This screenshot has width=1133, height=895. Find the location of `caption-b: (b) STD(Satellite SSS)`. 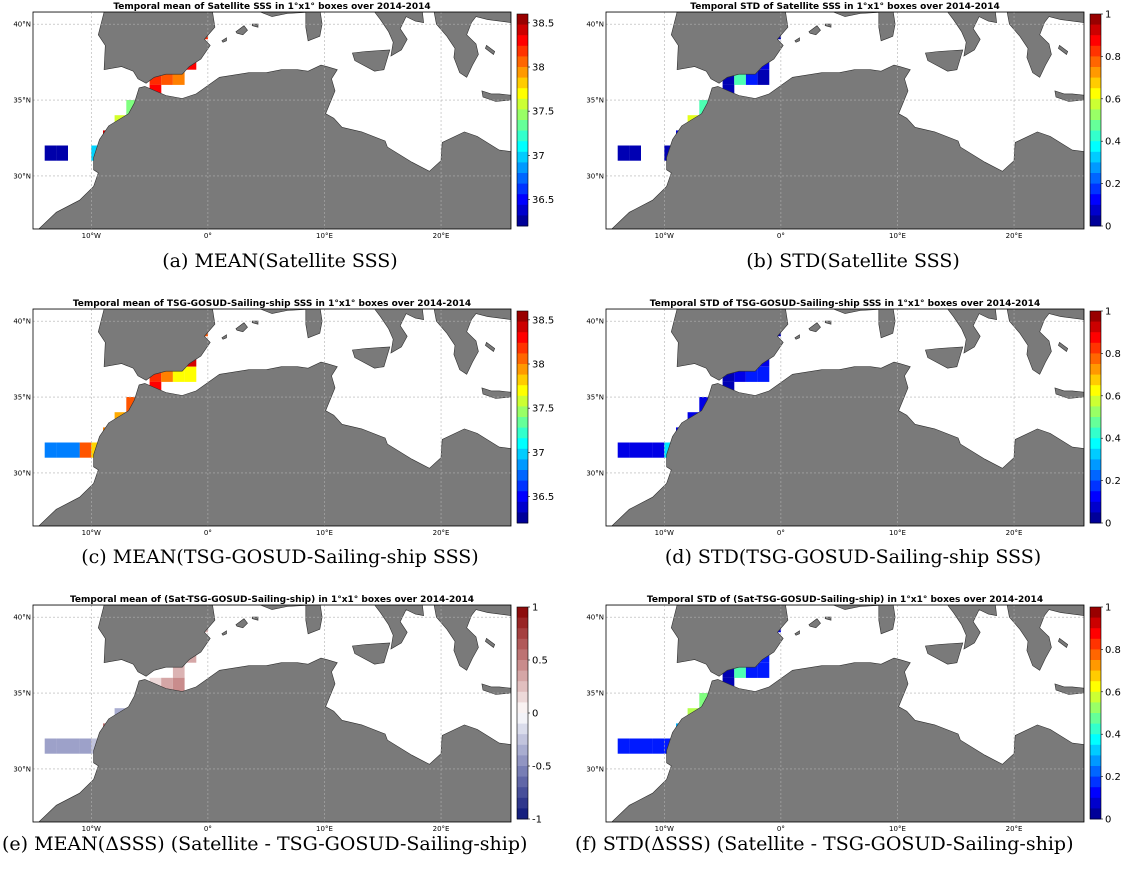

caption-b: (b) STD(Satellite SSS) is located at coordinates (853, 261).